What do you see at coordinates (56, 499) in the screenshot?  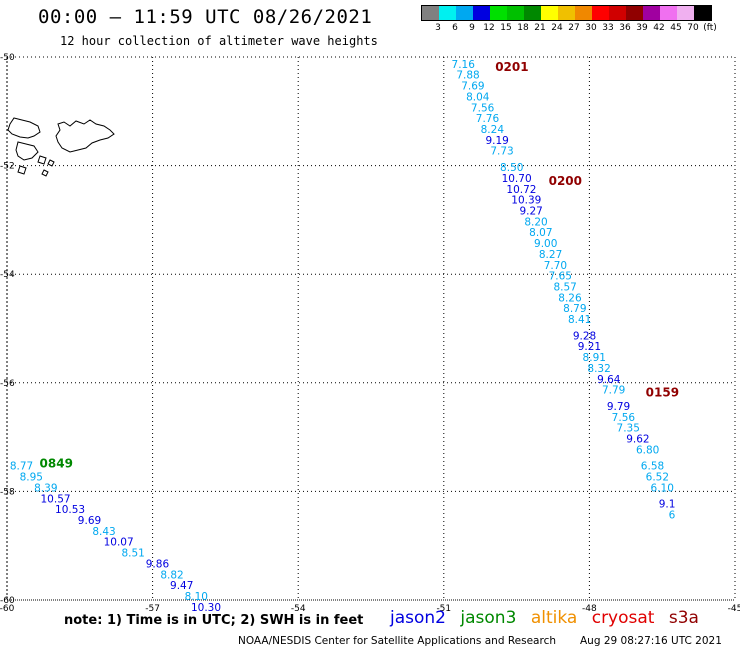 I see `wave-height-label: 10.57` at bounding box center [56, 499].